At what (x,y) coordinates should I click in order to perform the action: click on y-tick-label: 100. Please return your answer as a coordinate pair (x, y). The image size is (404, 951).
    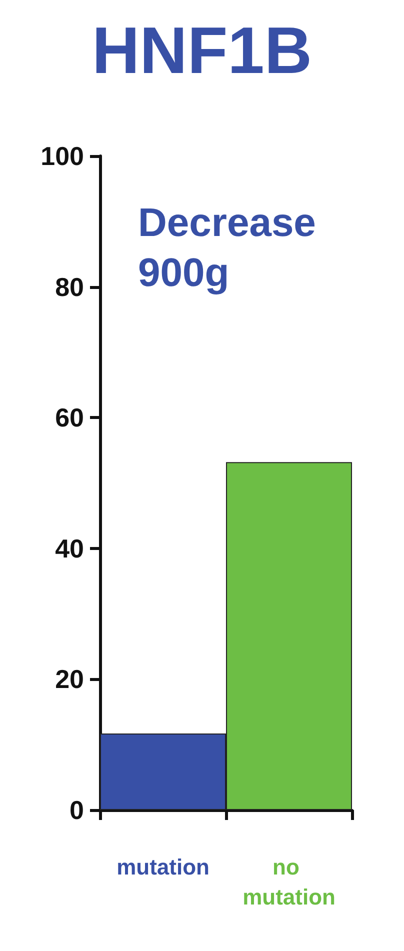
    Looking at the image, I should click on (62, 156).